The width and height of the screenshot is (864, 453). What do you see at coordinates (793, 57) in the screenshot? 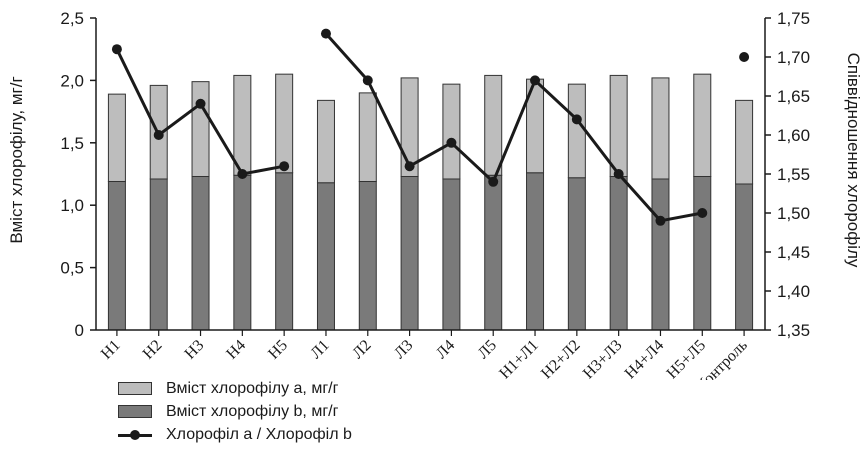
I see `right-tick-label: 1,70` at bounding box center [793, 57].